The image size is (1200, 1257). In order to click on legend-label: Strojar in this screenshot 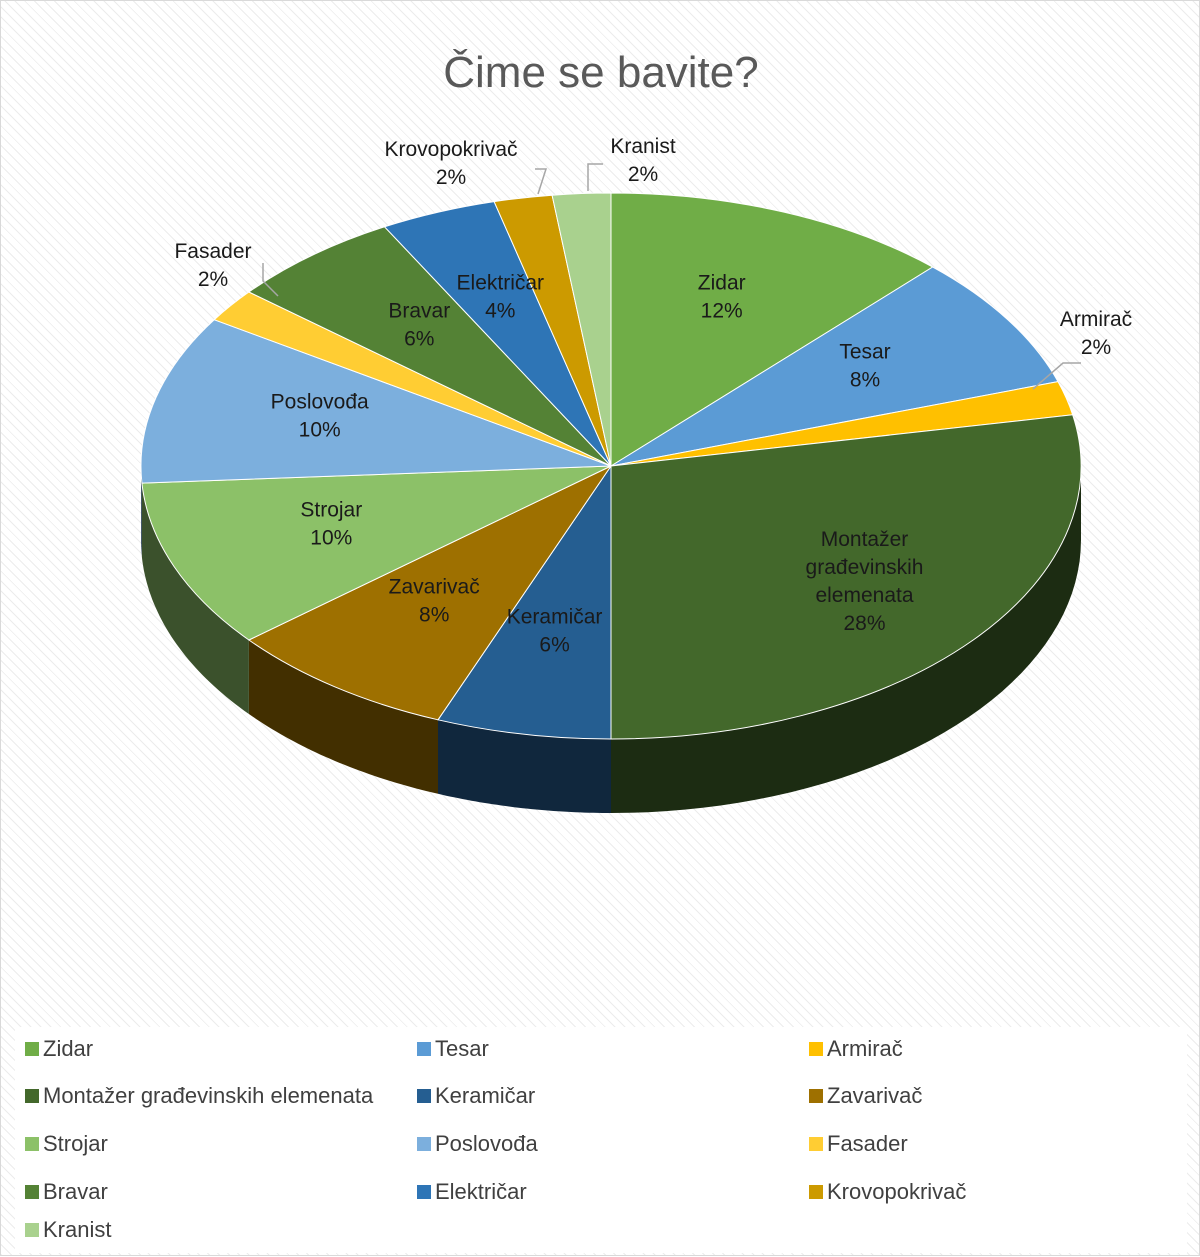, I will do `click(75, 1143)`.